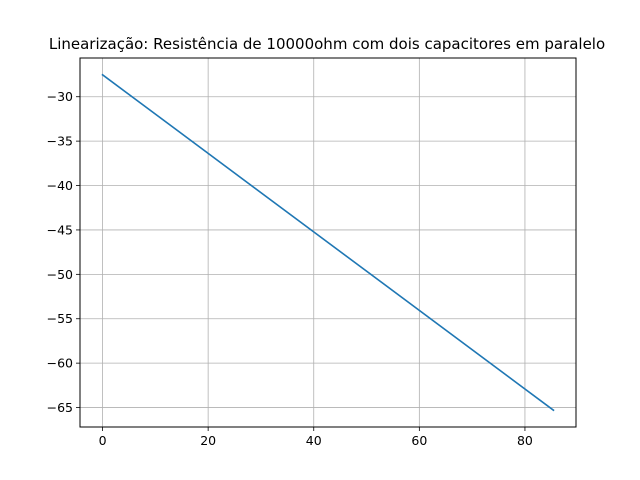 This screenshot has width=640, height=480. Describe the element at coordinates (103, 440) in the screenshot. I see `x-tick-label: 0` at that location.